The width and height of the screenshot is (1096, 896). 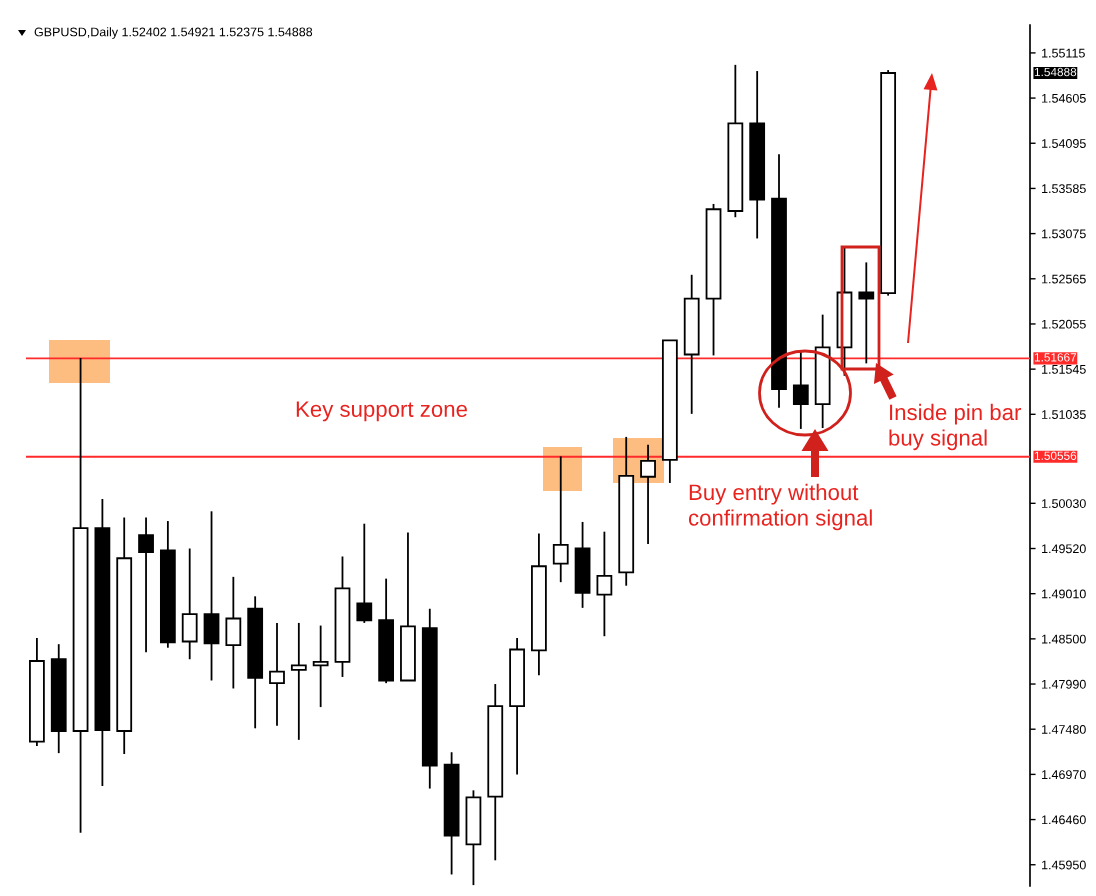 What do you see at coordinates (1064, 143) in the screenshot?
I see `y-tick-label: 1.54095` at bounding box center [1064, 143].